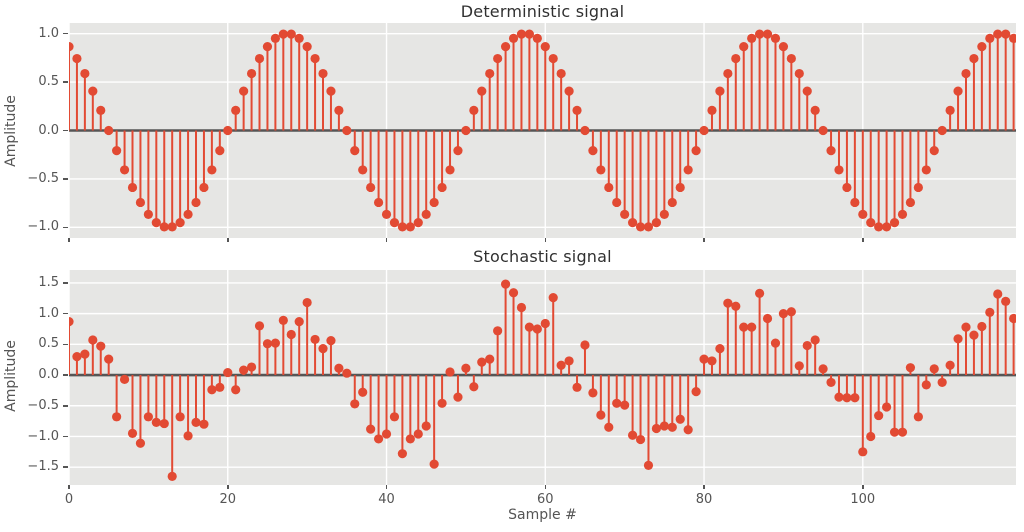  I want to click on x-tick-label: 100, so click(863, 499).